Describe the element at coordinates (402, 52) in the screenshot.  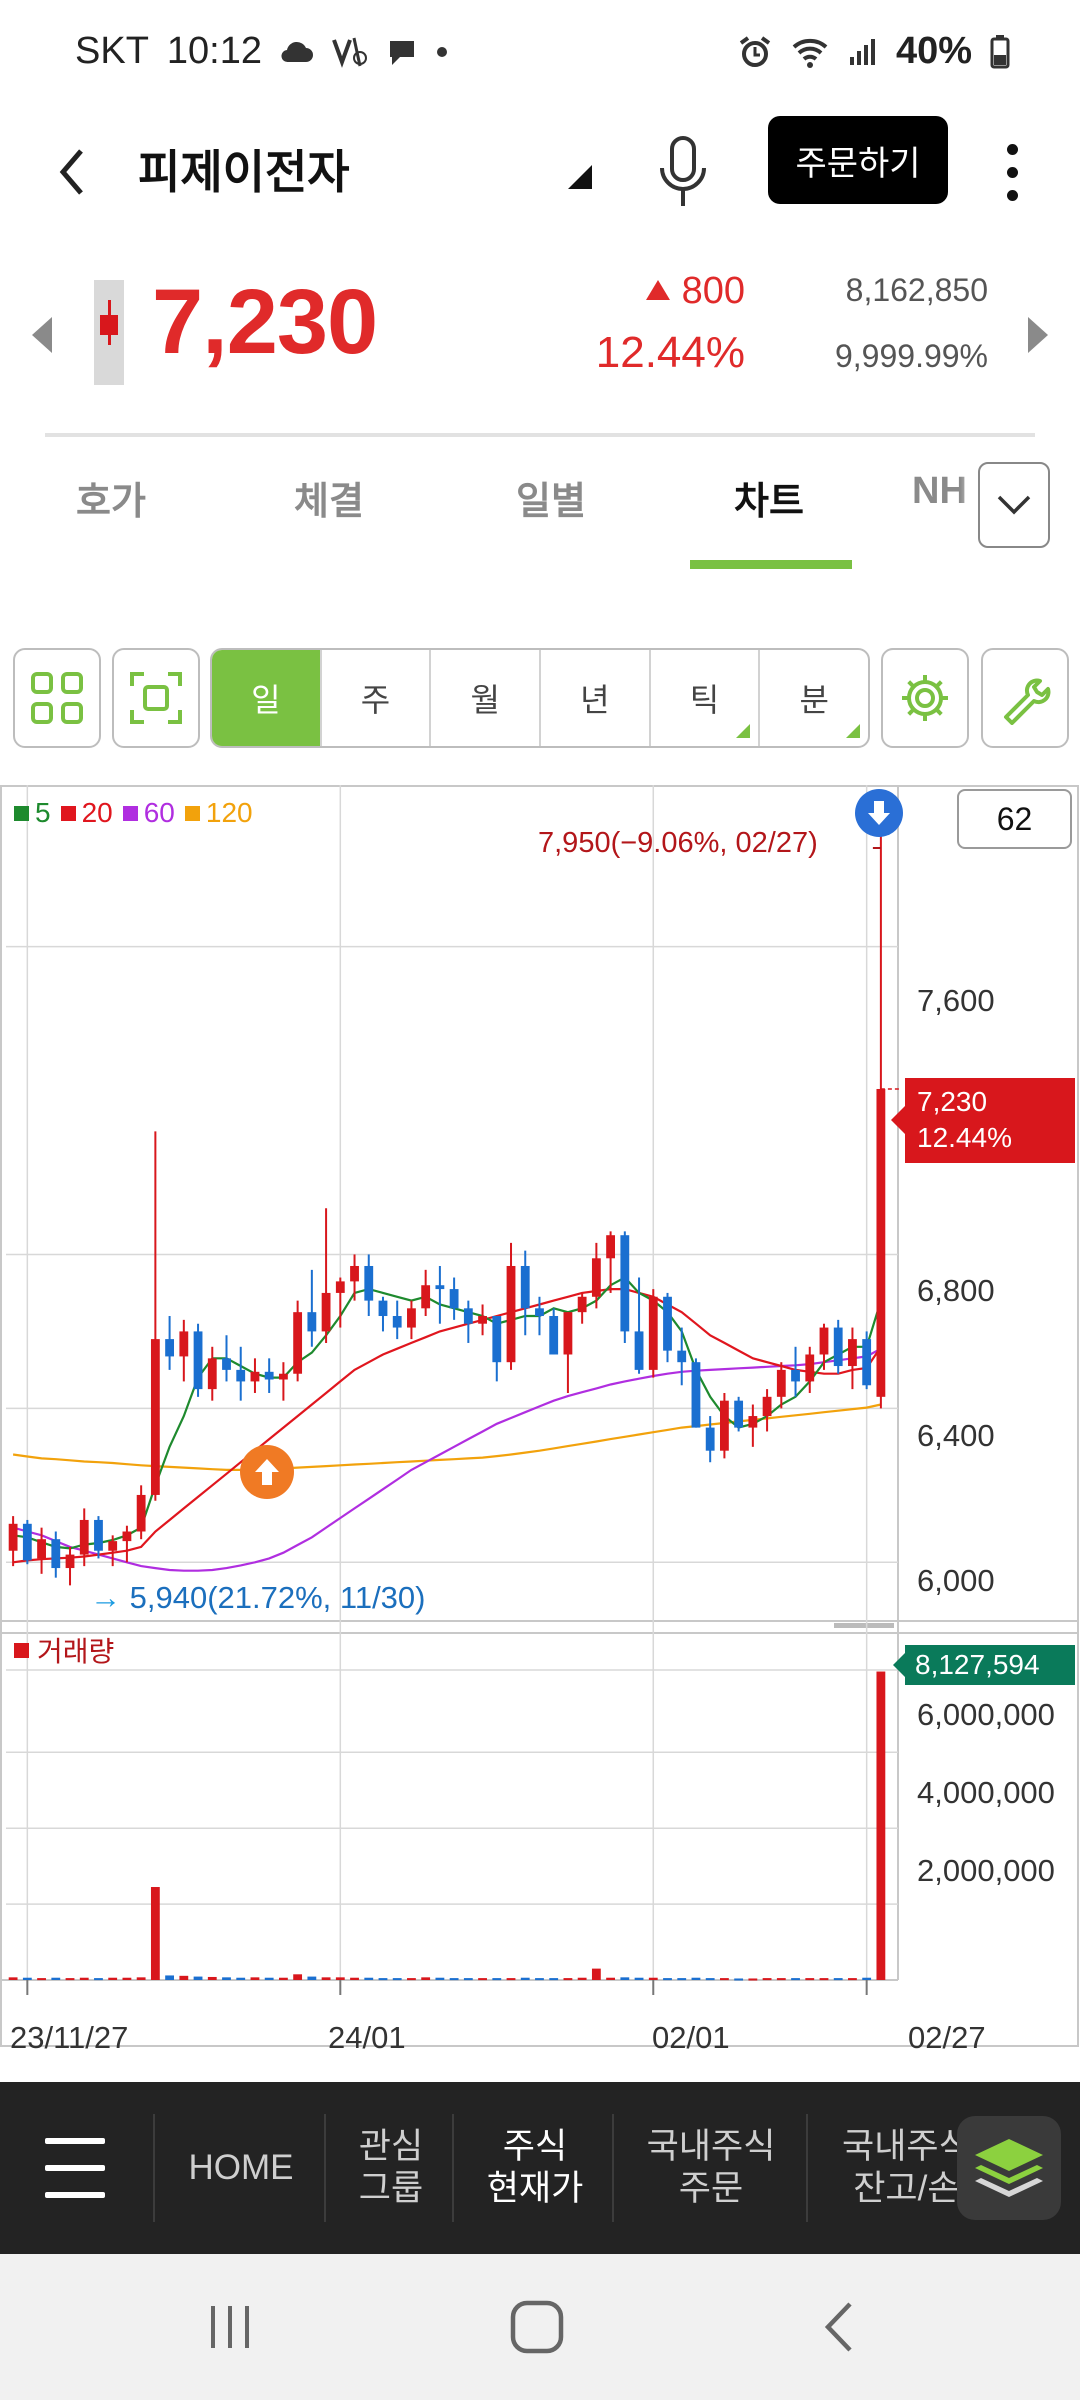
I see `chat-icon` at that location.